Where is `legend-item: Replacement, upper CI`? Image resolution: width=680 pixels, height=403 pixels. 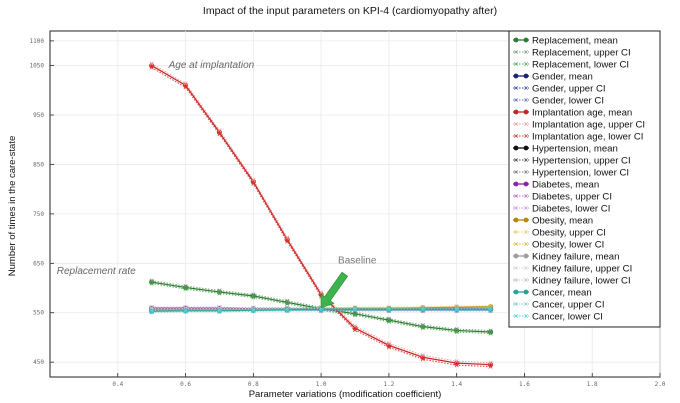 legend-item: Replacement, upper CI is located at coordinates (572, 52).